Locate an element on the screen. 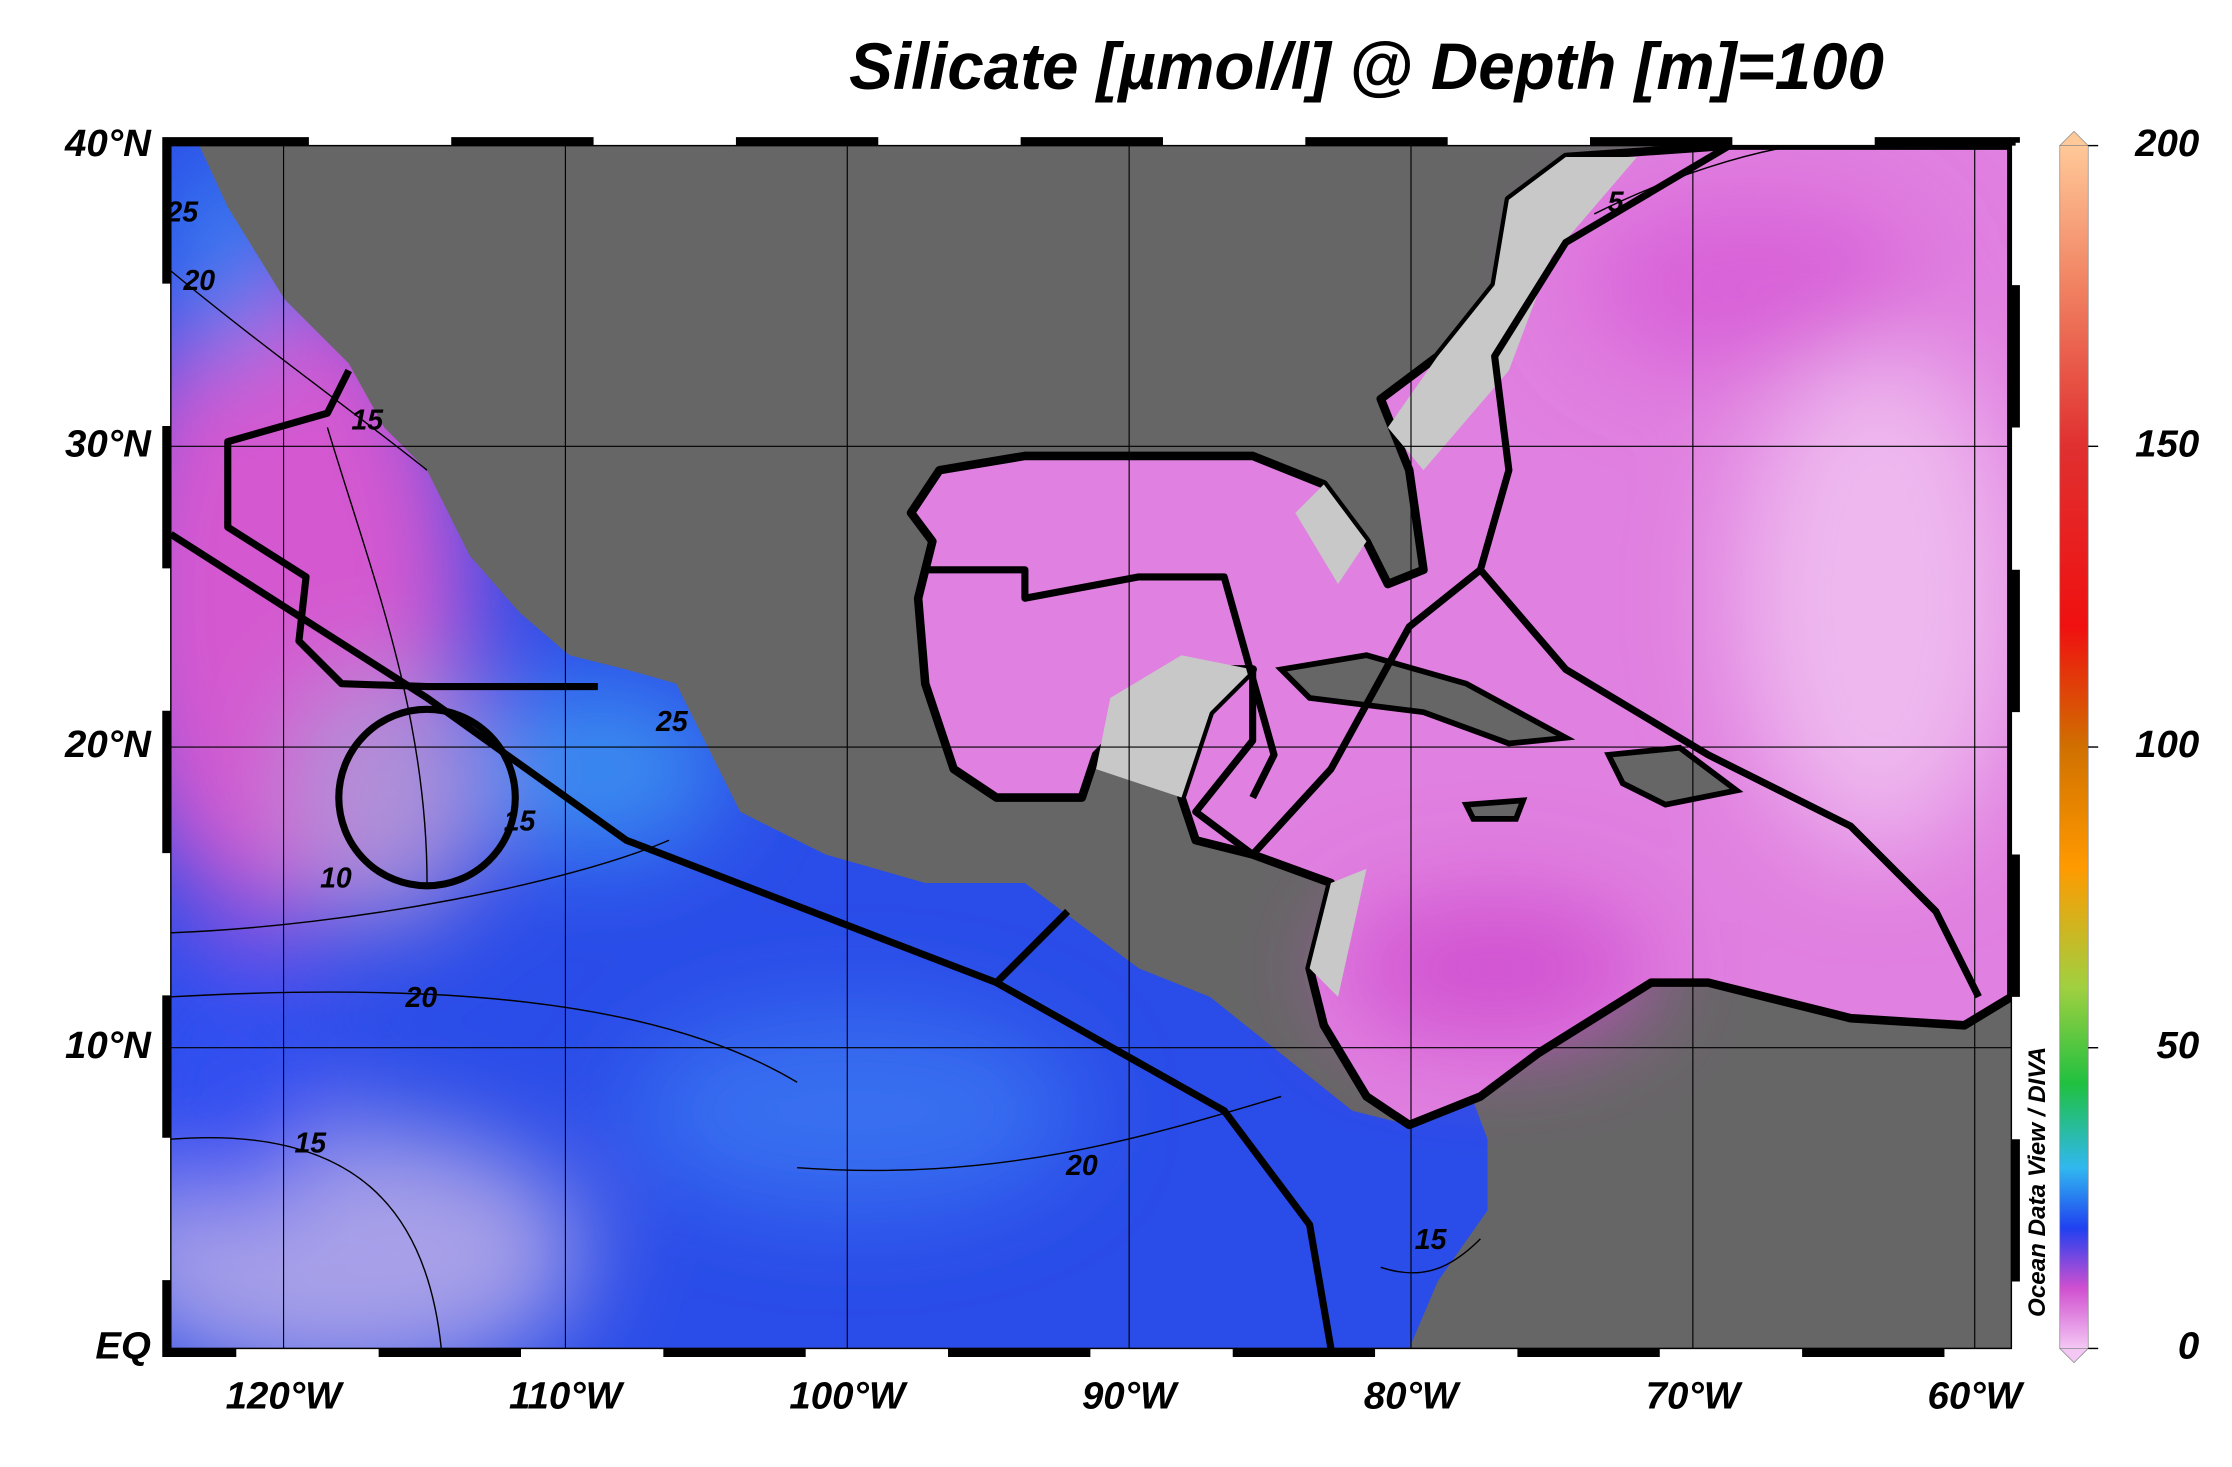  colorbar-scale is located at coordinates (2074, 747).